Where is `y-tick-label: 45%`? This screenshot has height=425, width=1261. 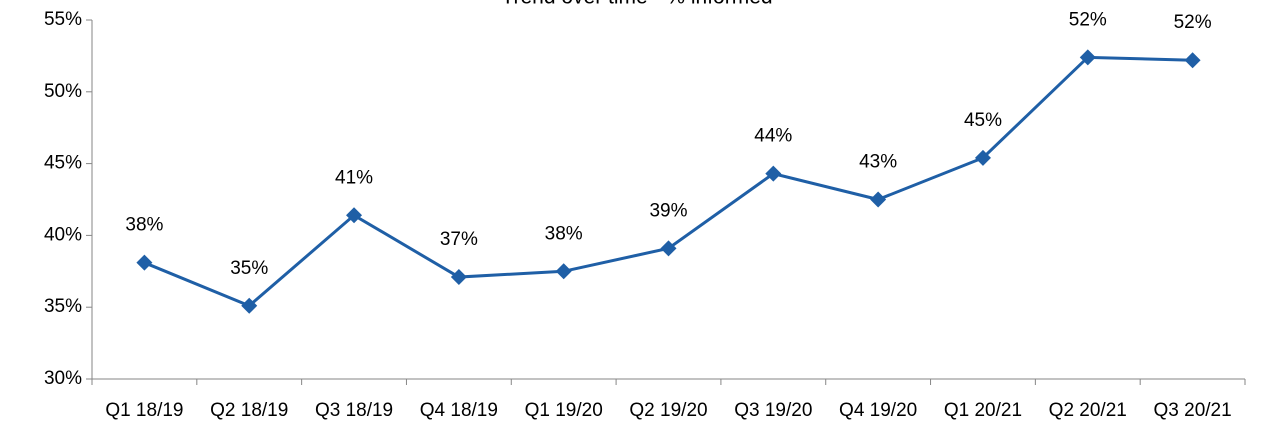
y-tick-label: 45% is located at coordinates (63, 163).